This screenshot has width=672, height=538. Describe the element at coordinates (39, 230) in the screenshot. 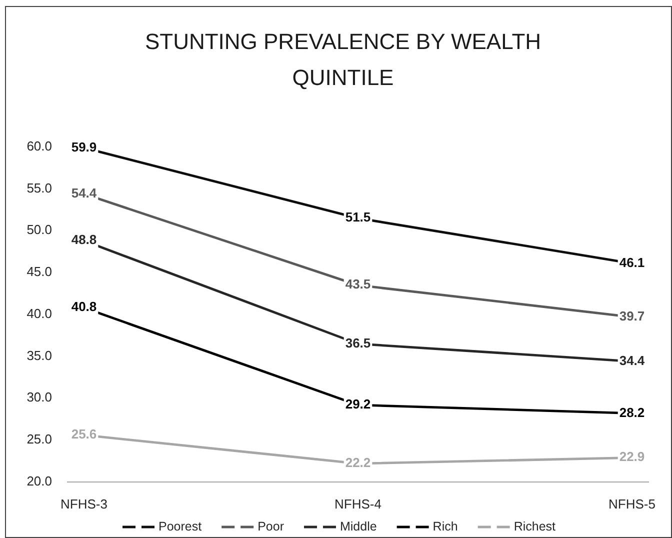

I see `y-tick-label: 50.0` at that location.